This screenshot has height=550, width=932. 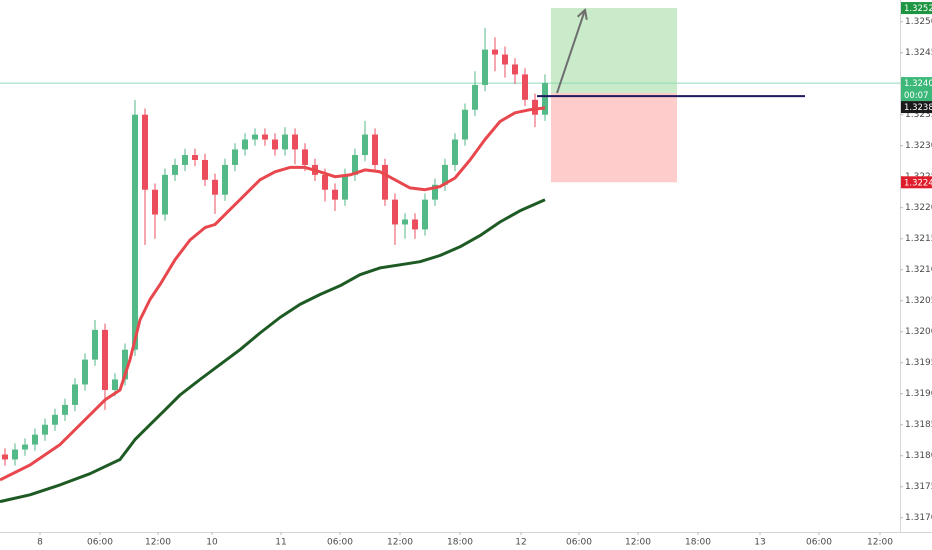 I want to click on y-tick-label: 1.32150, so click(x=918, y=239).